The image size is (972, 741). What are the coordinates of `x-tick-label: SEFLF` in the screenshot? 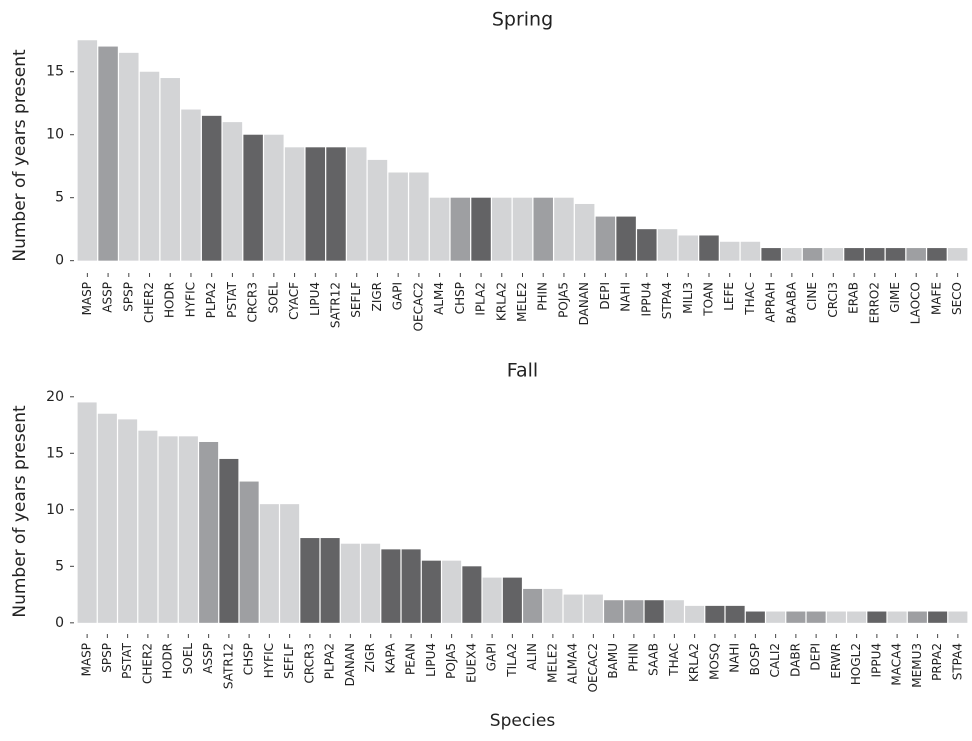 It's located at (356, 300).